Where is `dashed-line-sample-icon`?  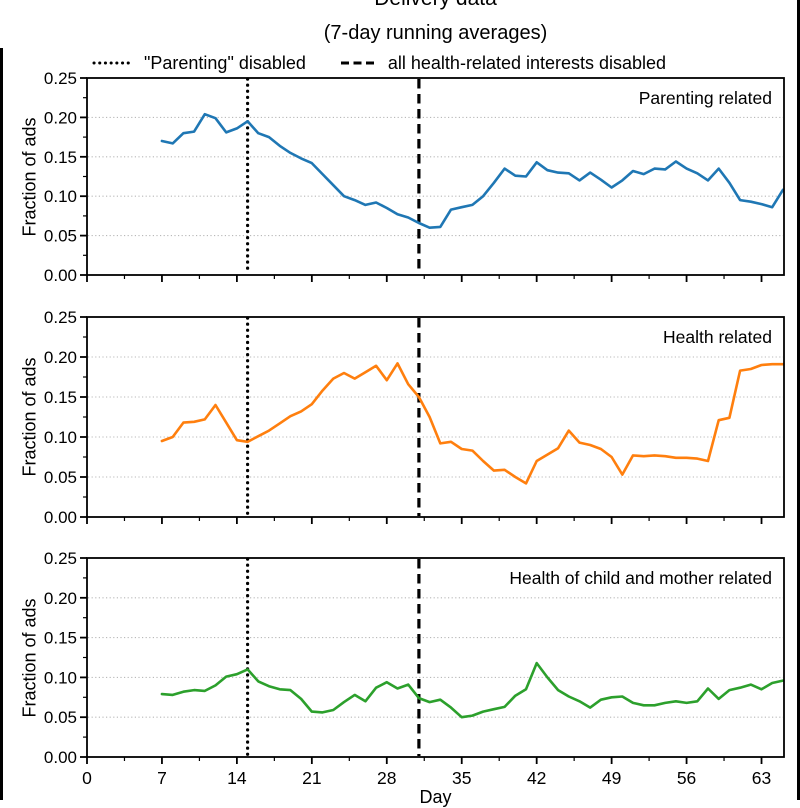 dashed-line-sample-icon is located at coordinates (358, 63).